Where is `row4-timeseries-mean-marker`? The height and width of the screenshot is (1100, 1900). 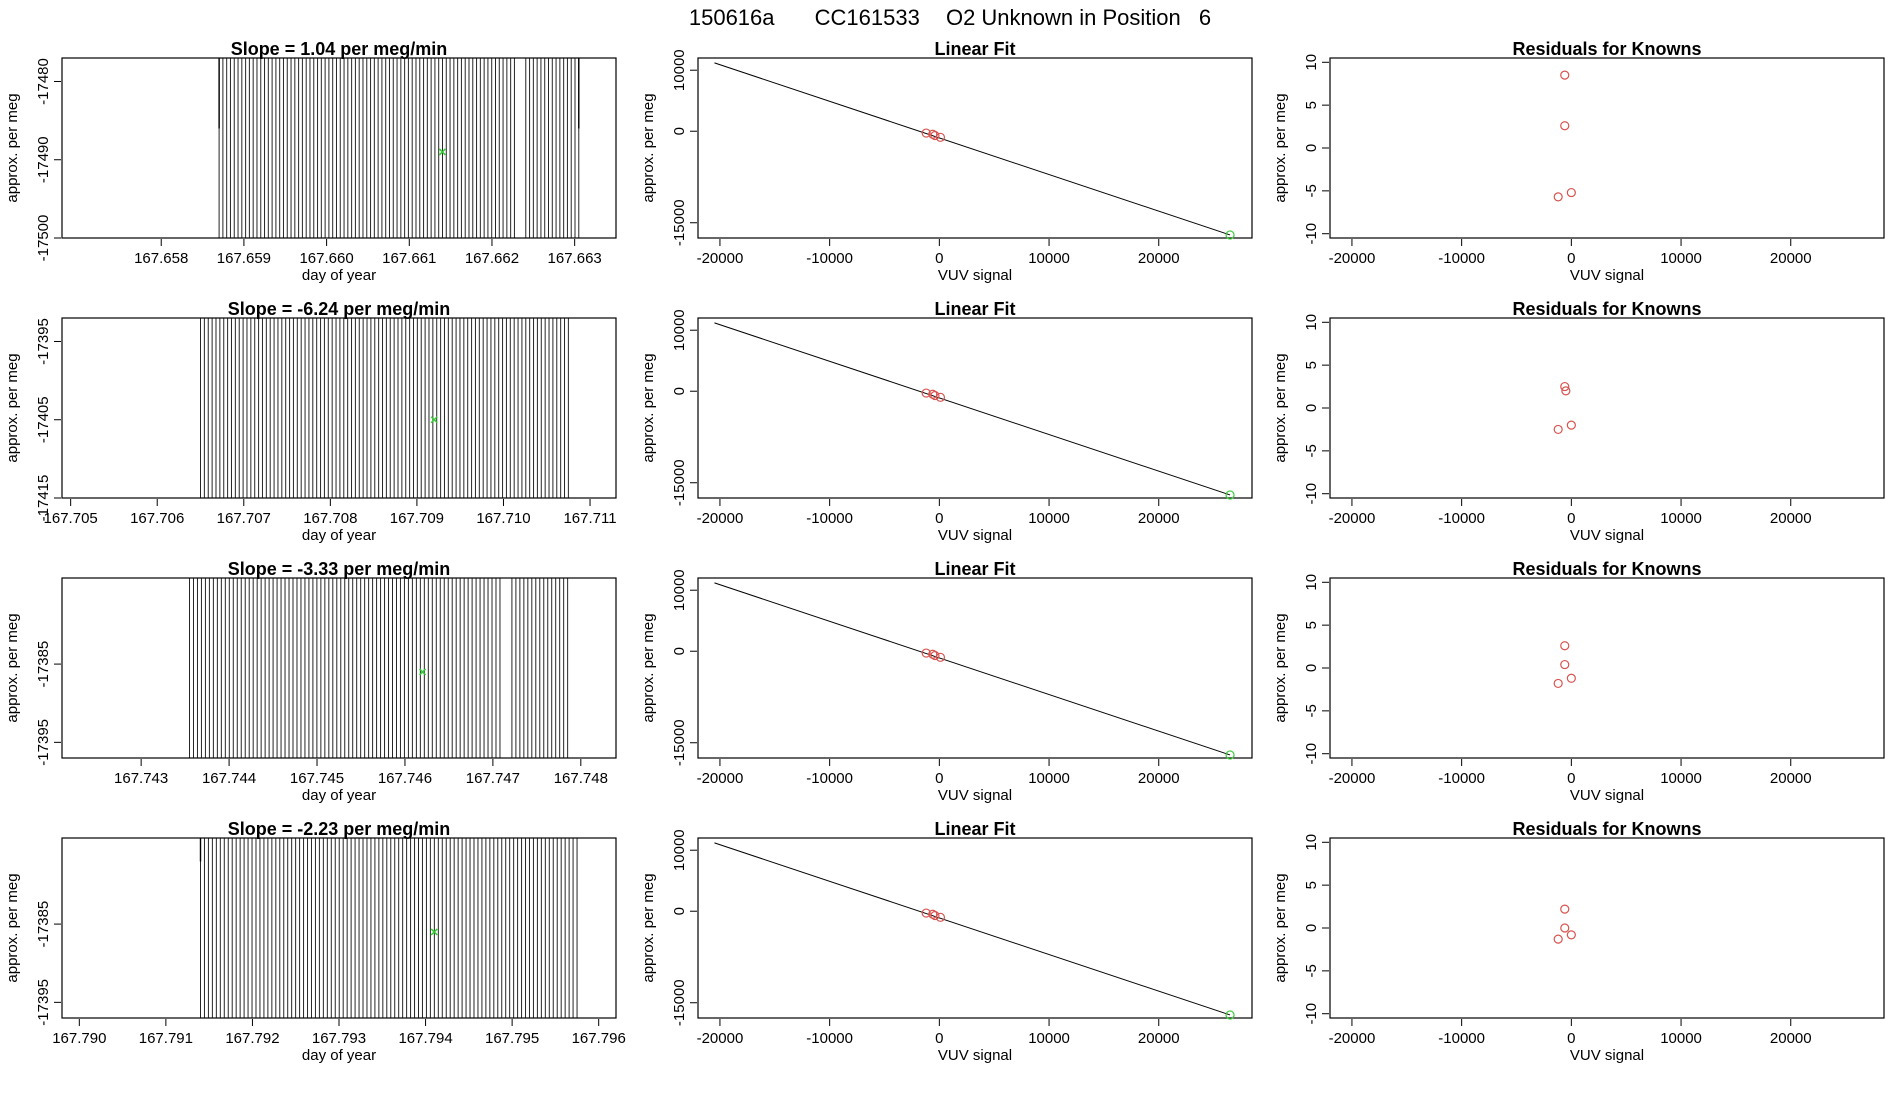 row4-timeseries-mean-marker is located at coordinates (434, 932).